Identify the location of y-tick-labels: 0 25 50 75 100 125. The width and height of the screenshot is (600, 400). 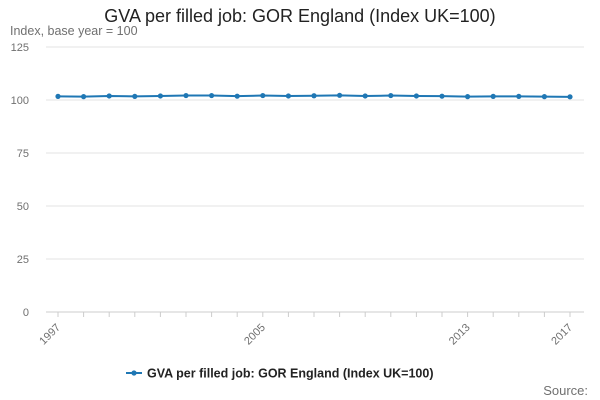
(20, 180).